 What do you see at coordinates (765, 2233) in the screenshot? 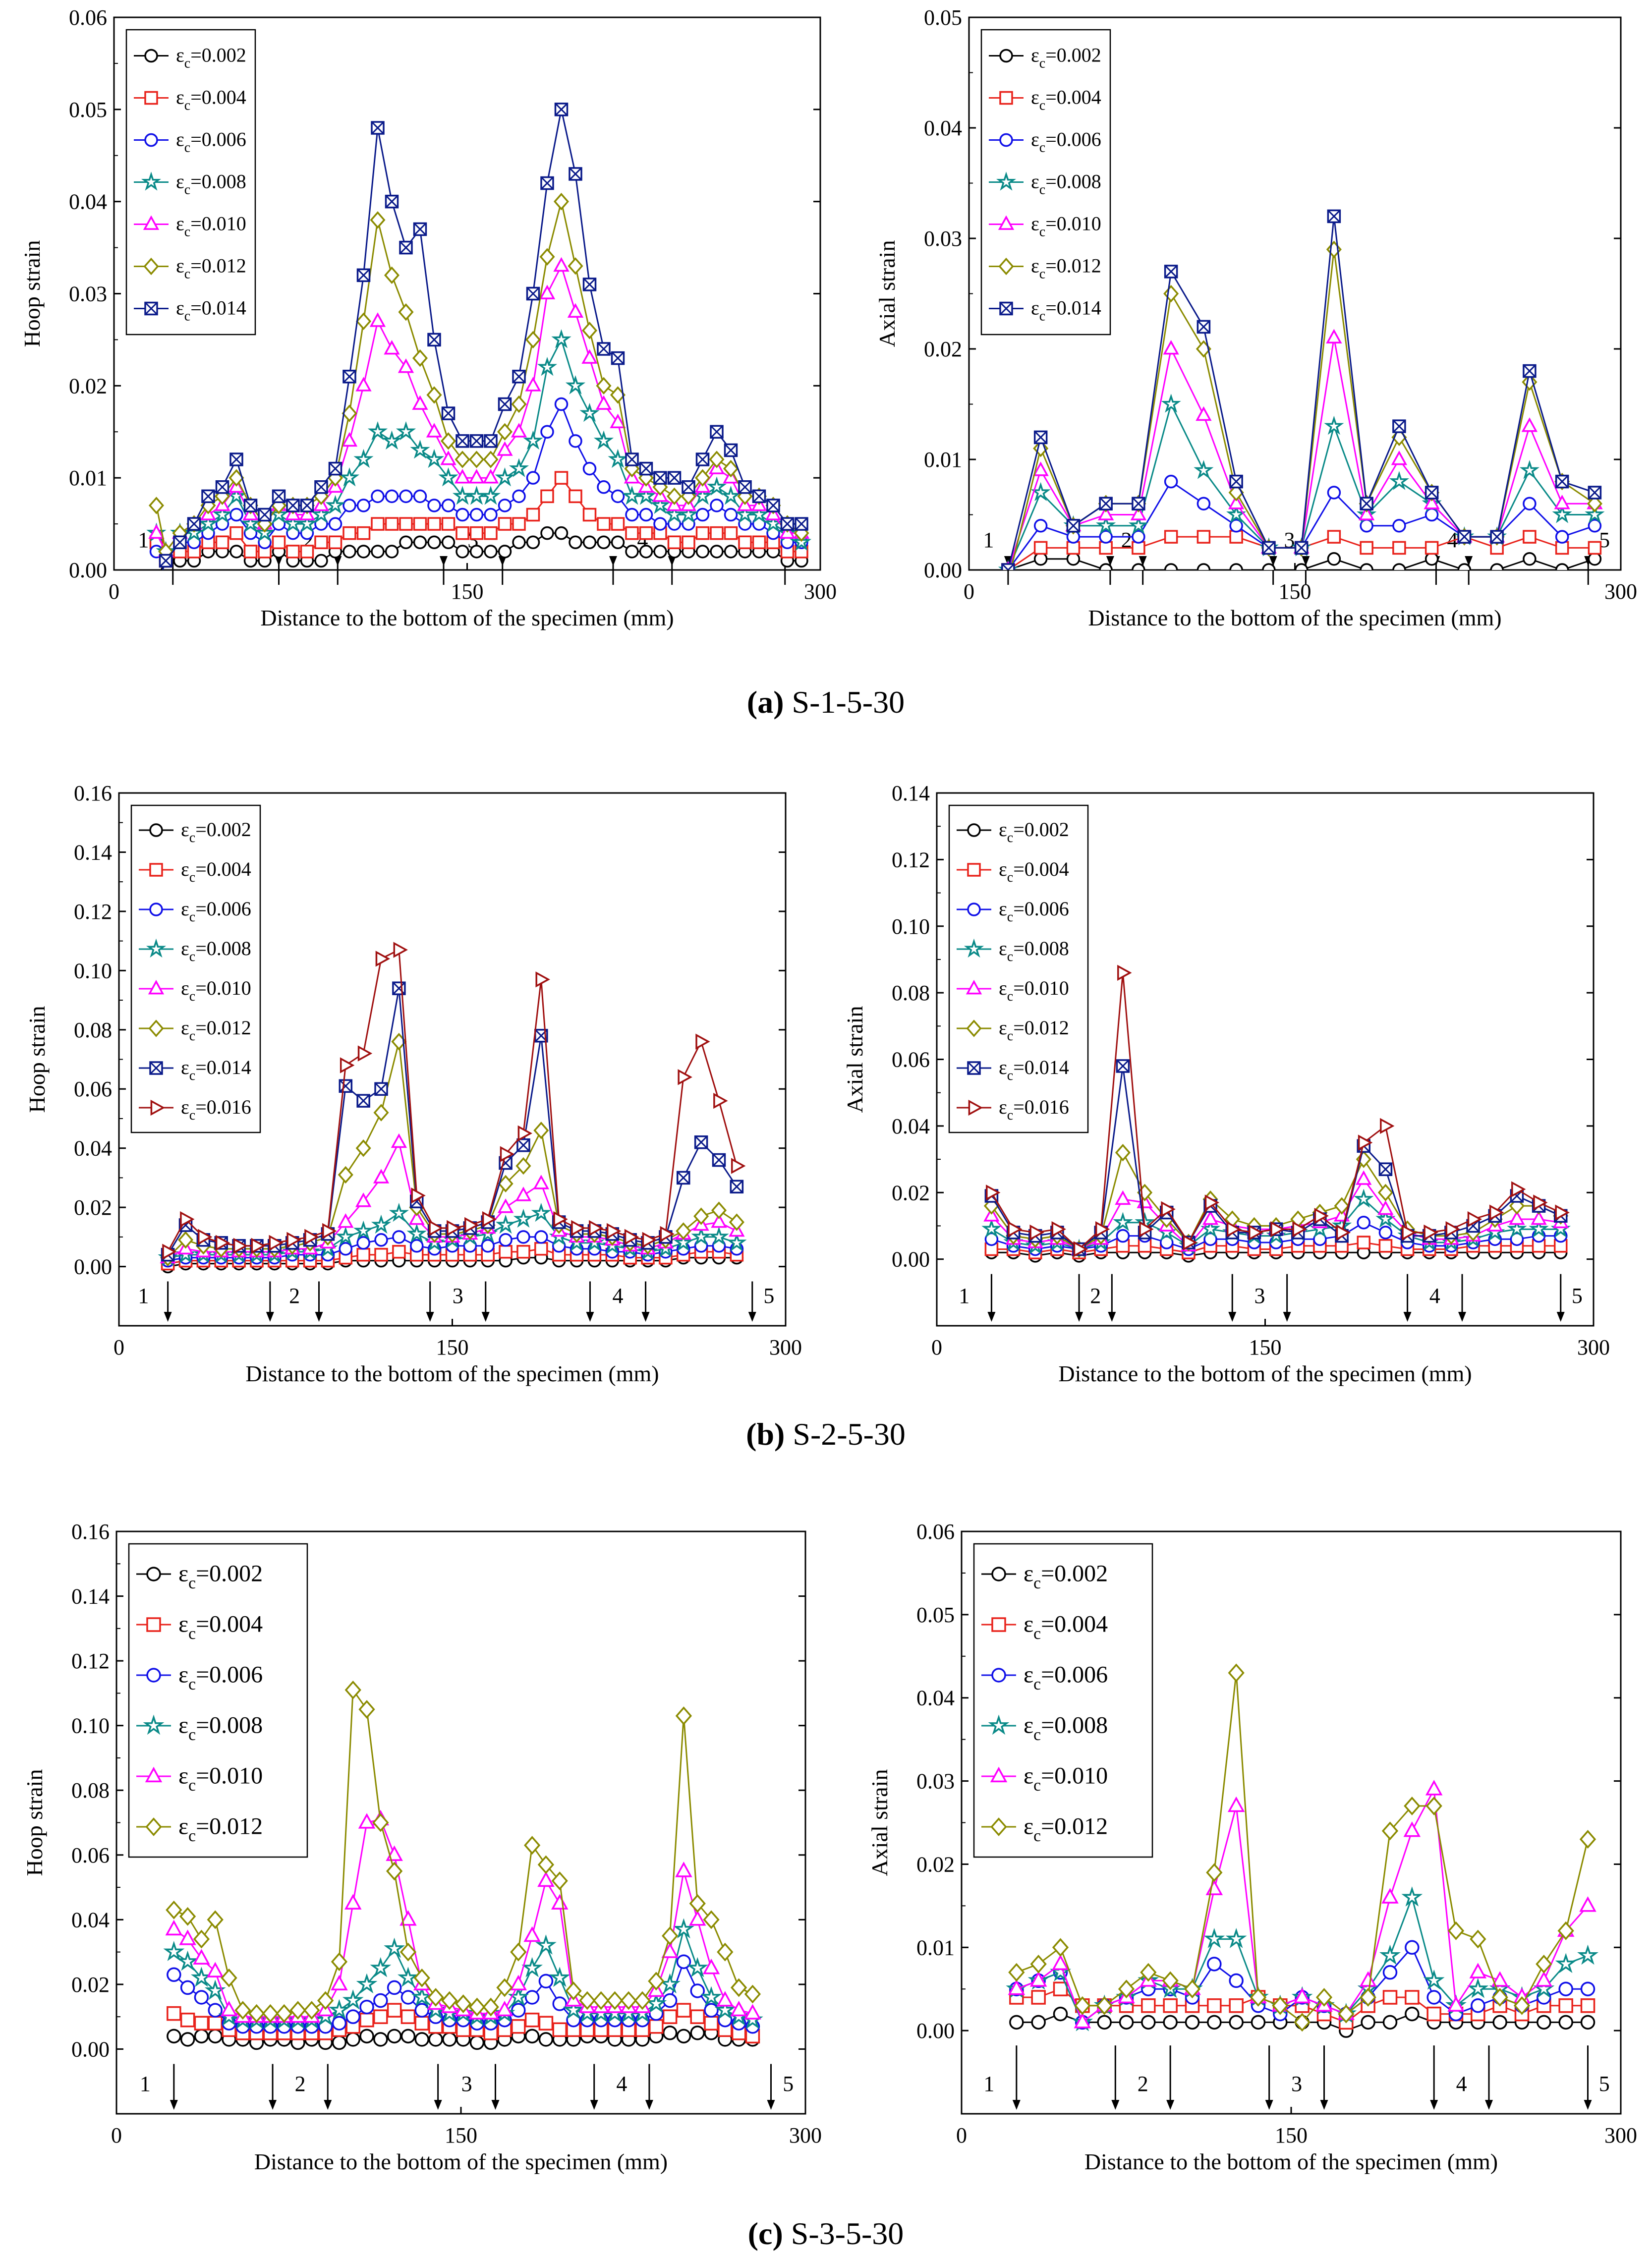
I see `caption-c-letter: (c)` at bounding box center [765, 2233].